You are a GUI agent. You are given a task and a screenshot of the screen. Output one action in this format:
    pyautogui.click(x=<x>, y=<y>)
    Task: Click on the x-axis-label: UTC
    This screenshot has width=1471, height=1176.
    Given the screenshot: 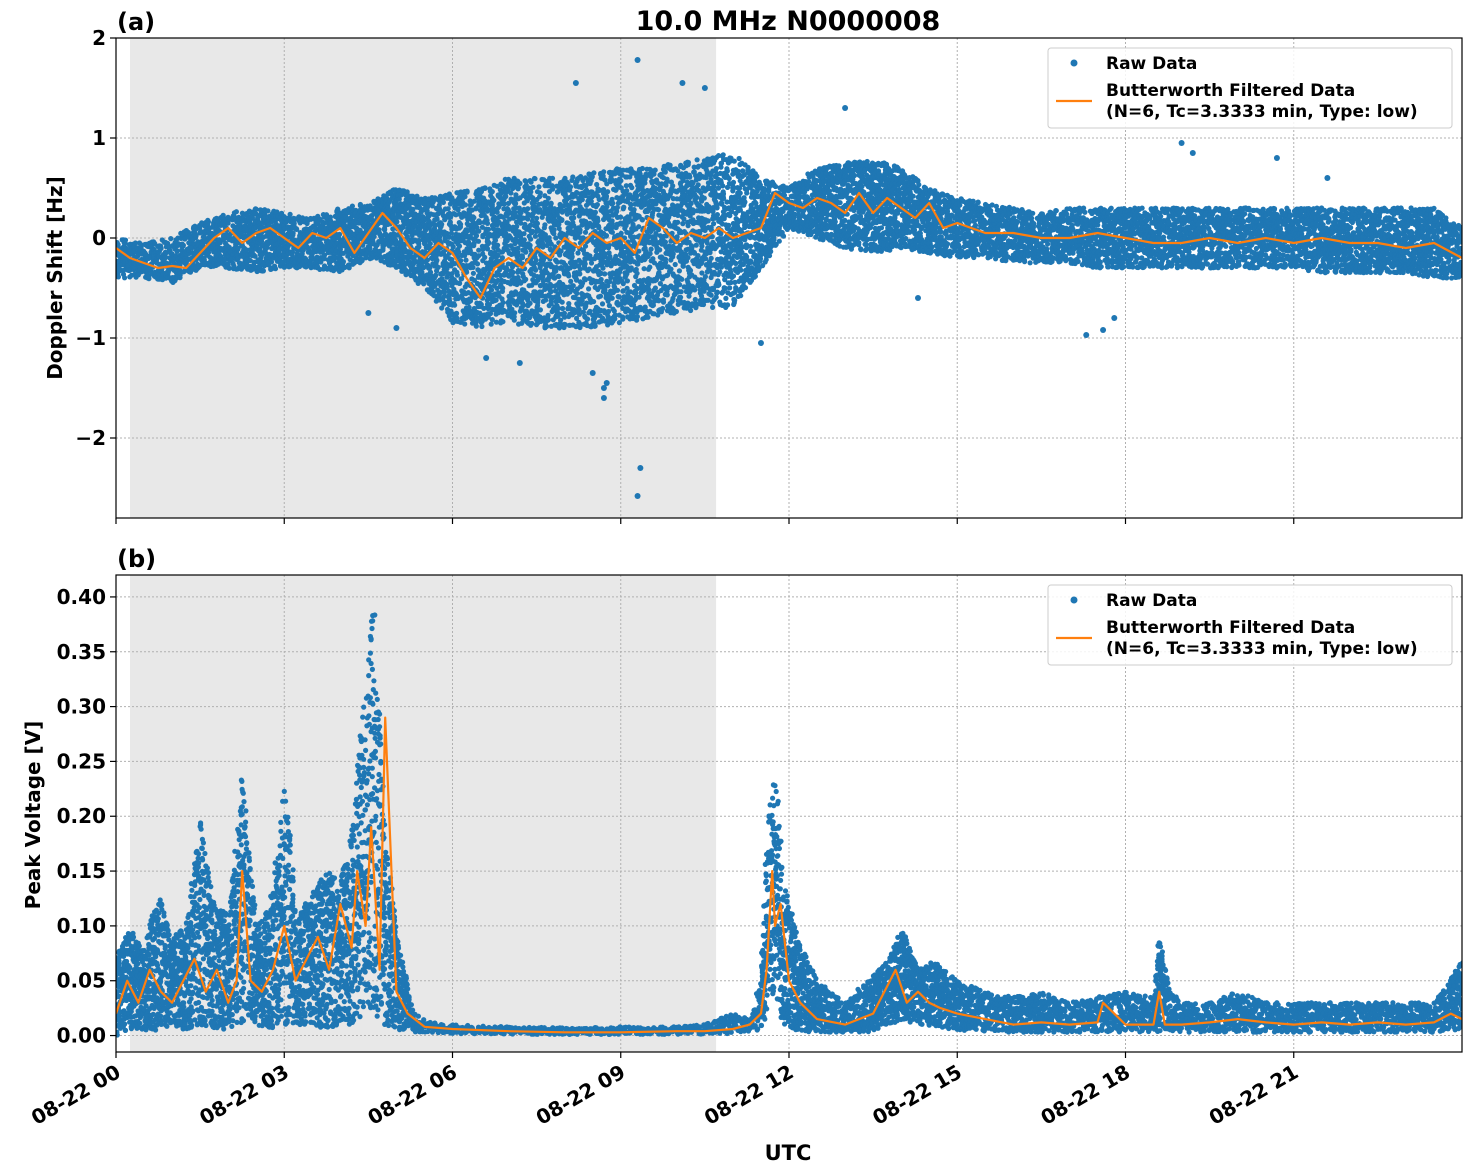 What is the action you would take?
    pyautogui.click(x=788, y=1153)
    